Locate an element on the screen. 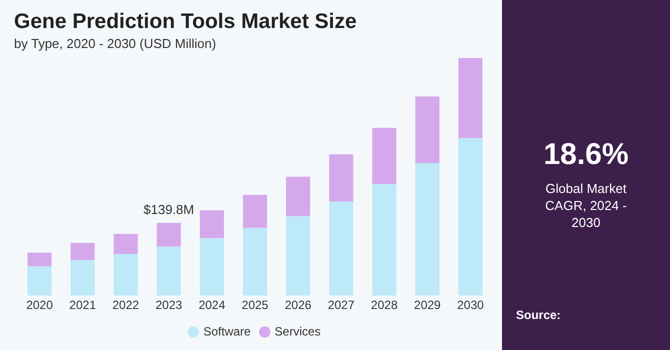  annotation: $139.8M is located at coordinates (169, 209).